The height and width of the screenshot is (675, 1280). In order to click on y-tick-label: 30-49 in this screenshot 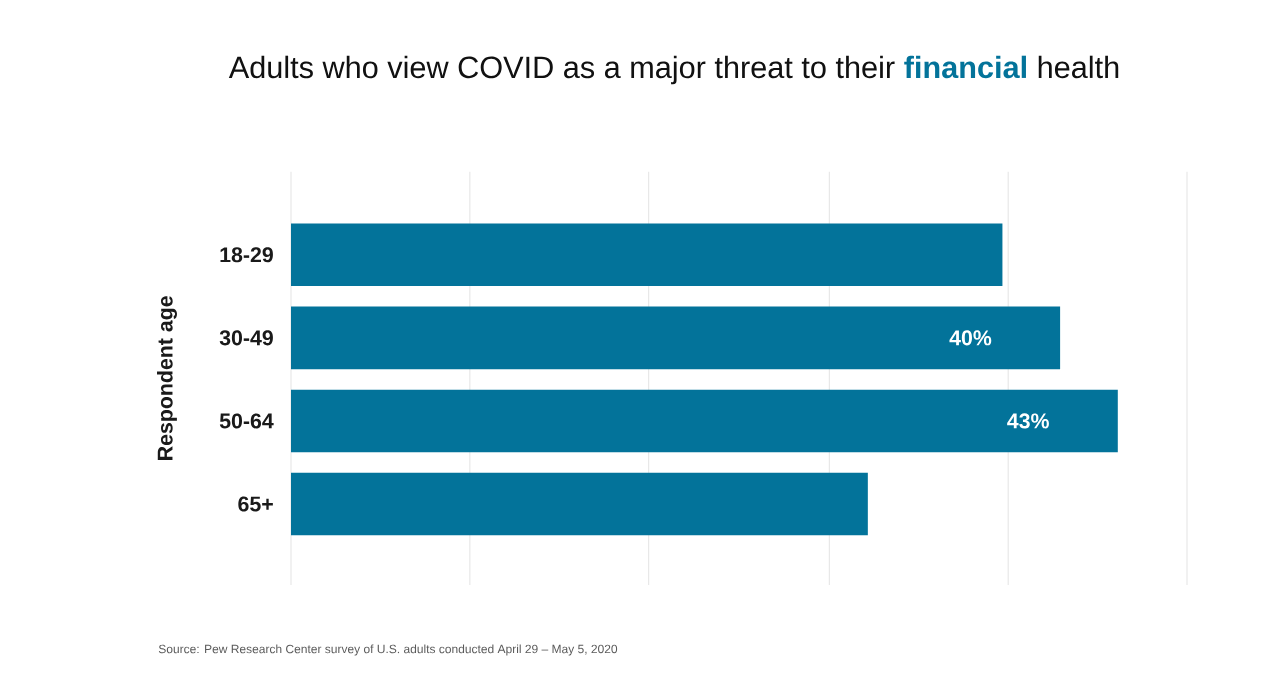, I will do `click(246, 338)`.